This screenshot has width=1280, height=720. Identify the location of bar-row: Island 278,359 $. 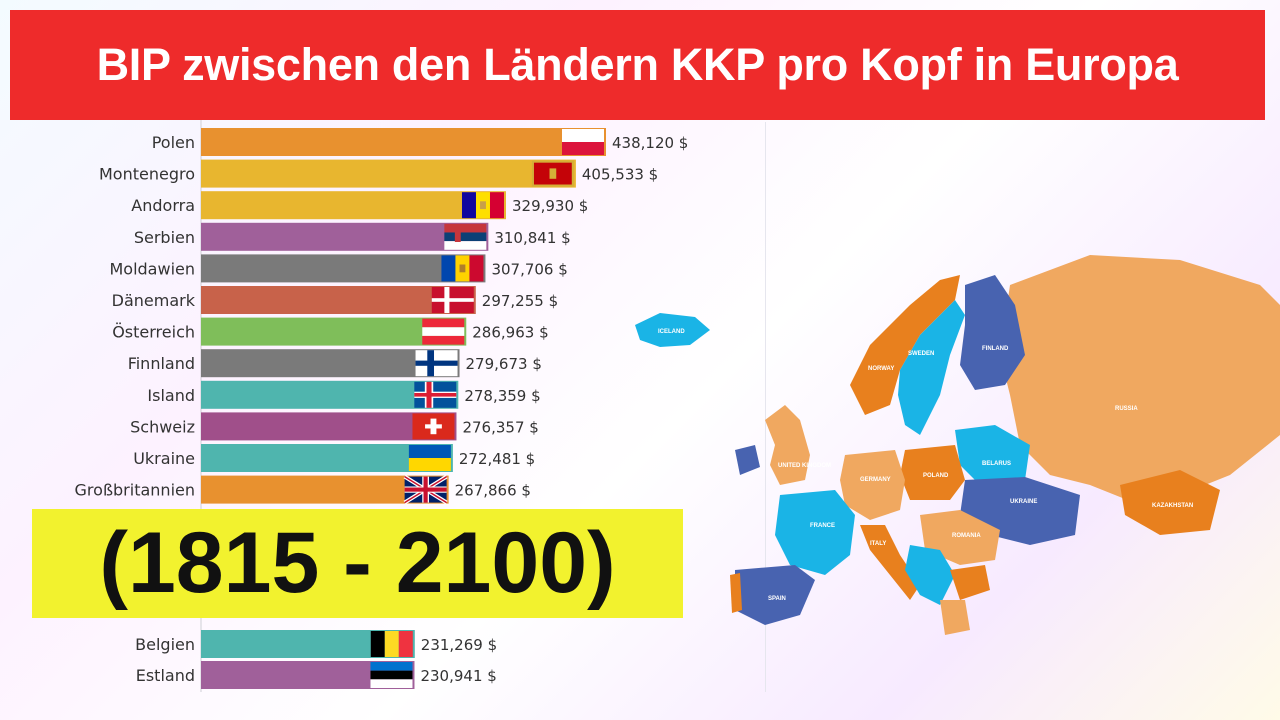
(344, 394).